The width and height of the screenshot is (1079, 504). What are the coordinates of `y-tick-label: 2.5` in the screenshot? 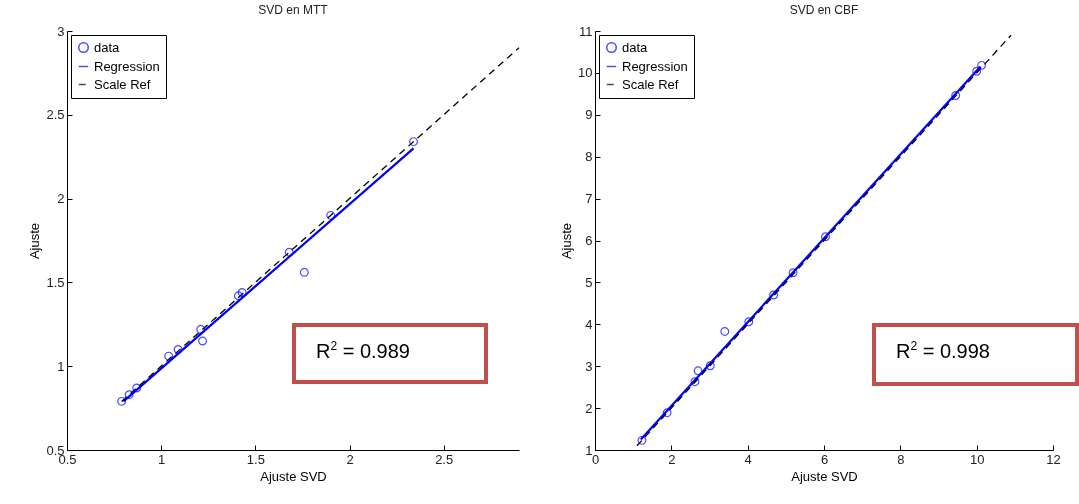 It's located at (55, 115).